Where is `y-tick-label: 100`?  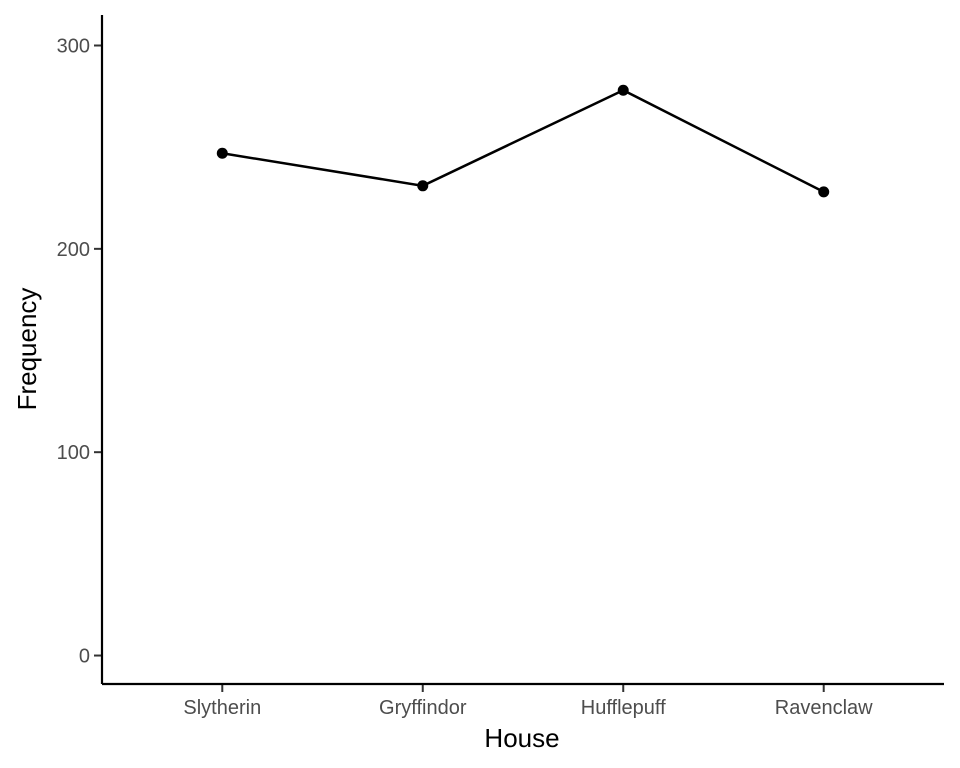 y-tick-label: 100 is located at coordinates (73, 453).